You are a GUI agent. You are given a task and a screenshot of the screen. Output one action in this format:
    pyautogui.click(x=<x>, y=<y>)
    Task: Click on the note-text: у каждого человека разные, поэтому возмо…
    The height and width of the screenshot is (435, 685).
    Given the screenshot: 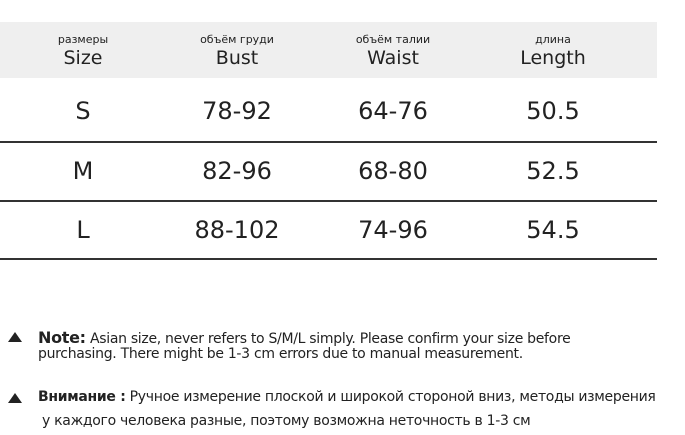 What is the action you would take?
    pyautogui.click(x=286, y=421)
    